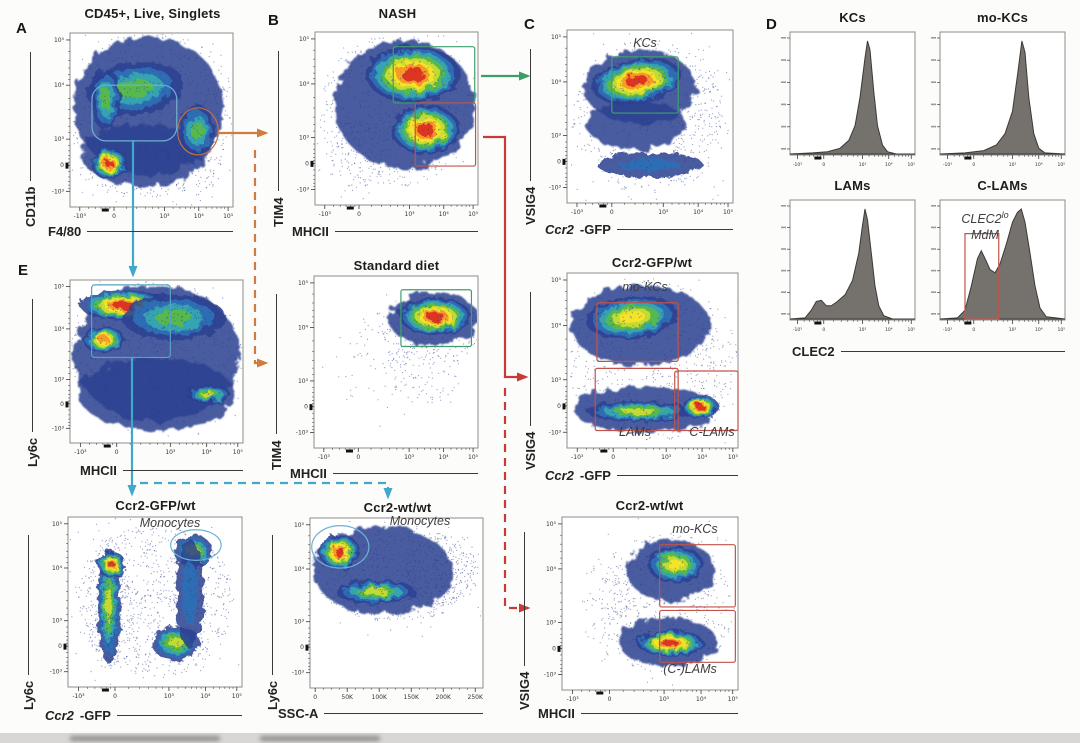  What do you see at coordinates (641, 475) in the screenshot?
I see `x-axis-ccr2gfp-g: Ccr2 -GFP` at bounding box center [641, 475].